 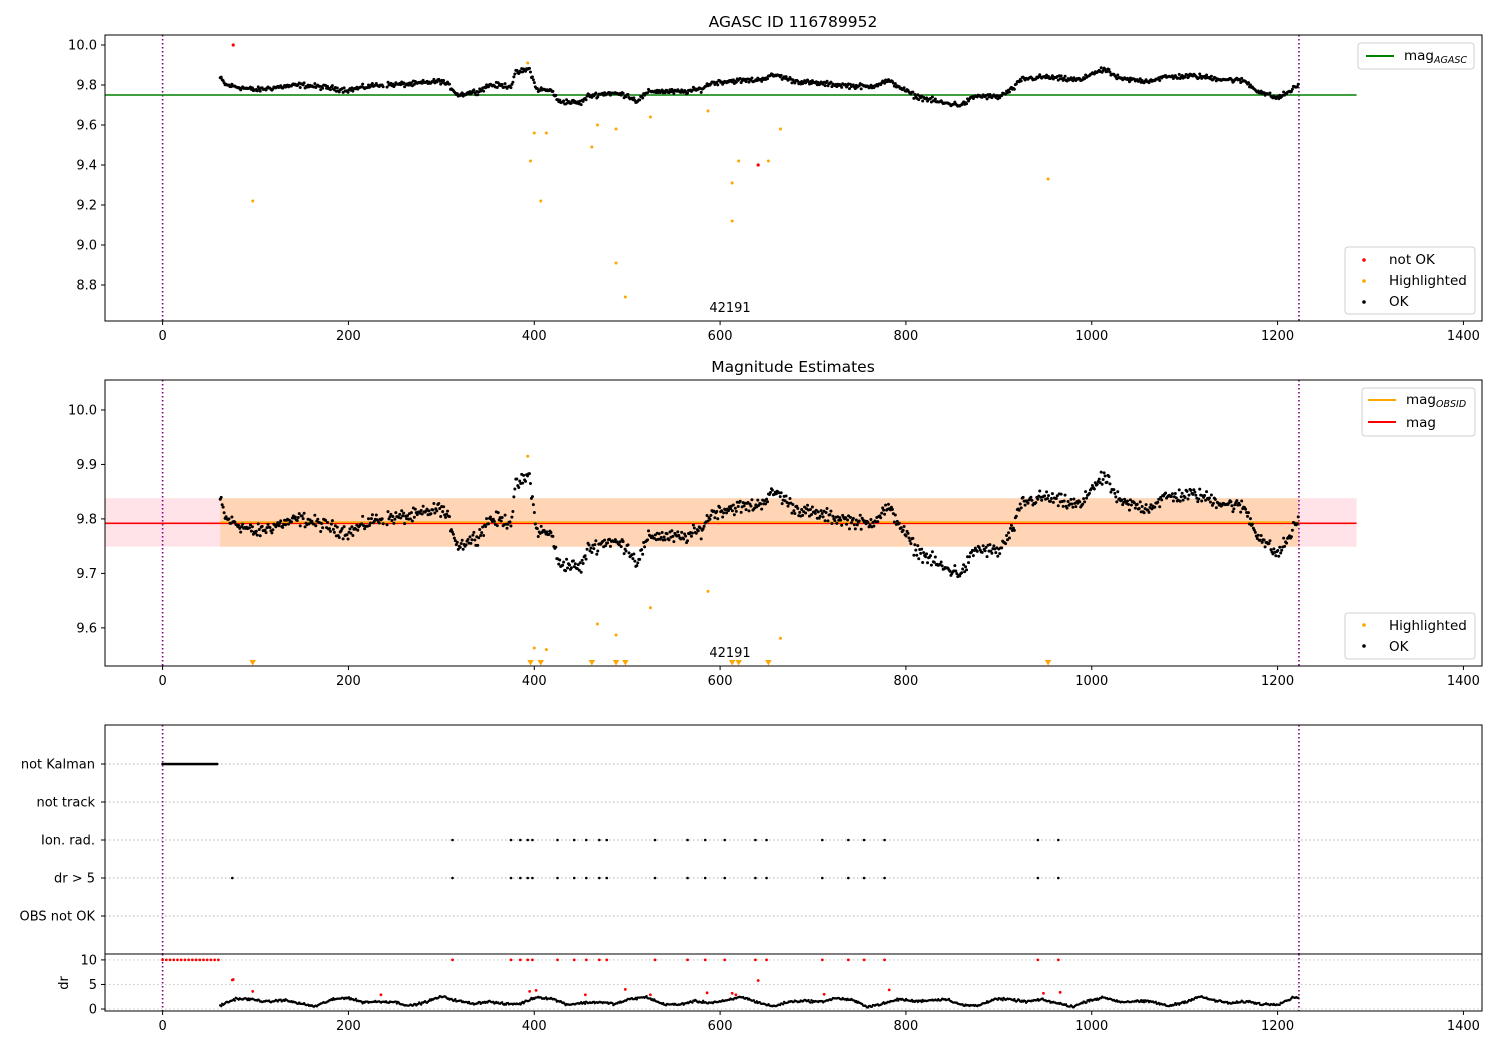 I want to click on panel-agasc-obsid-label: 42191, so click(x=729, y=308).